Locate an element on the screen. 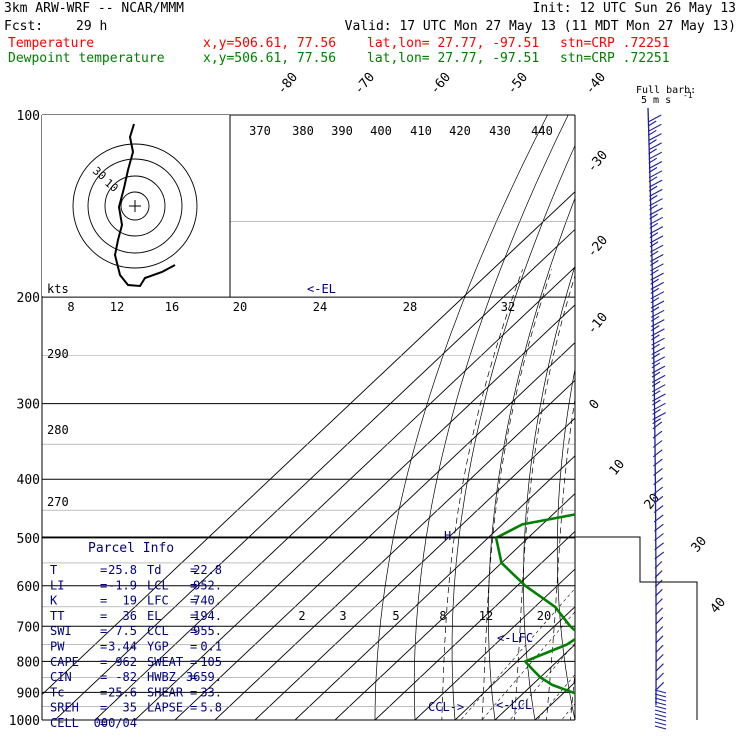 The image size is (740, 740). parcel-param-label: LCL is located at coordinates (158, 585).